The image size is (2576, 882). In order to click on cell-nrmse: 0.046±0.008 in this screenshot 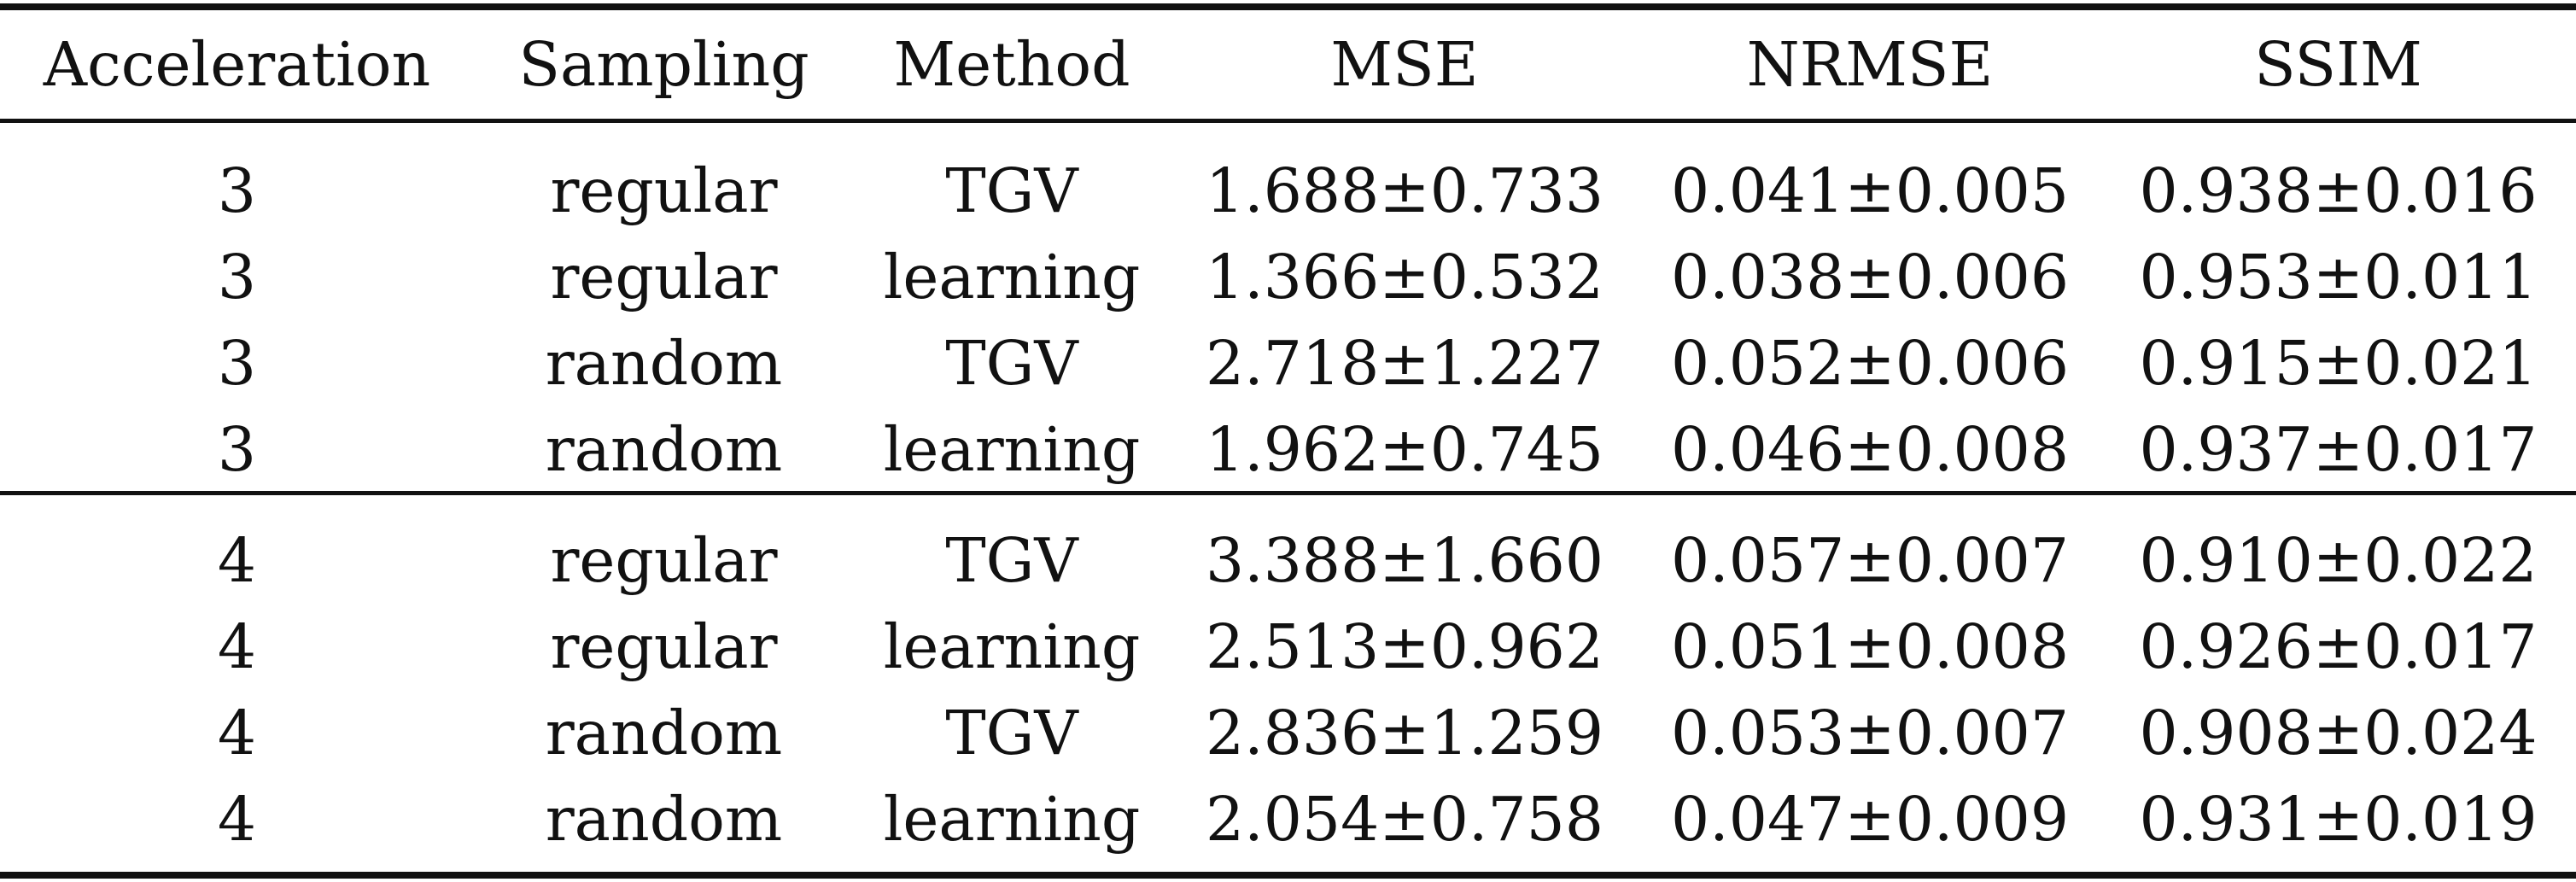, I will do `click(1869, 449)`.